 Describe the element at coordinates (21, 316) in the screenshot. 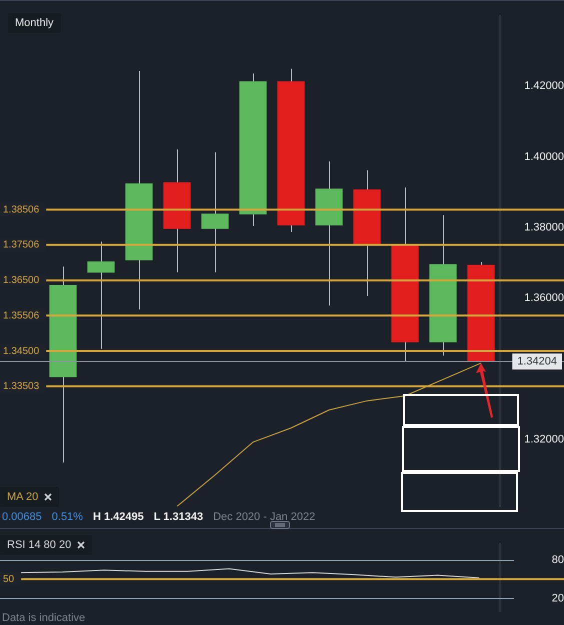

I see `ref-line-label: 1.35506` at that location.